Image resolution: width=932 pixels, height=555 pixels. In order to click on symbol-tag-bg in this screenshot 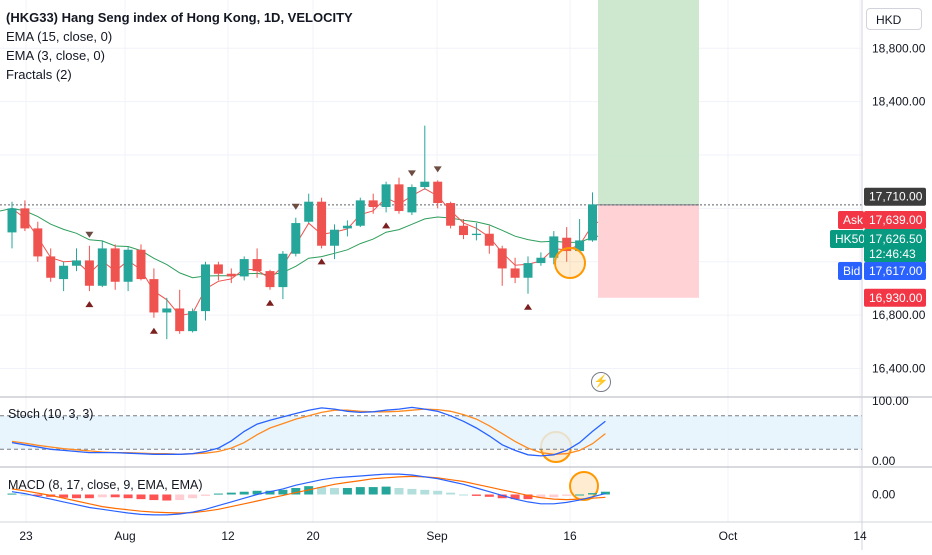, I will do `click(847, 239)`.